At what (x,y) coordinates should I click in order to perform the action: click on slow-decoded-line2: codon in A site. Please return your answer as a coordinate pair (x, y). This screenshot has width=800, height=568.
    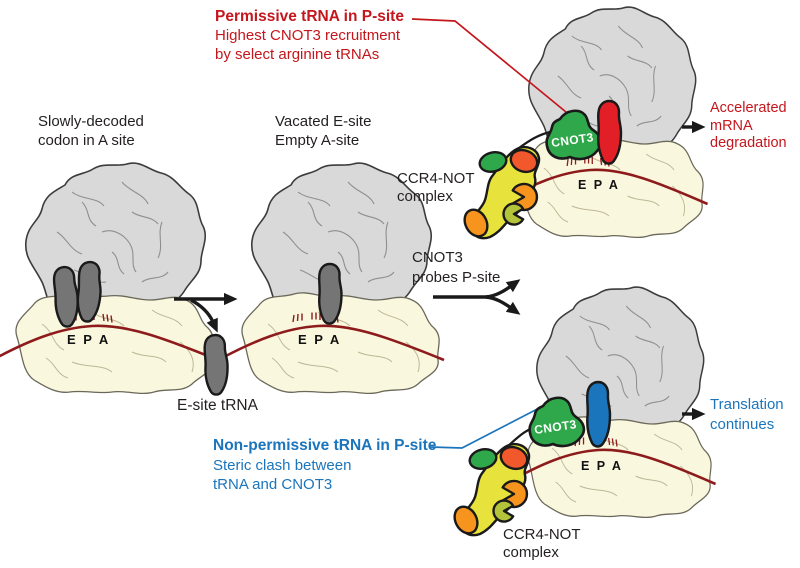
    Looking at the image, I should click on (86, 140).